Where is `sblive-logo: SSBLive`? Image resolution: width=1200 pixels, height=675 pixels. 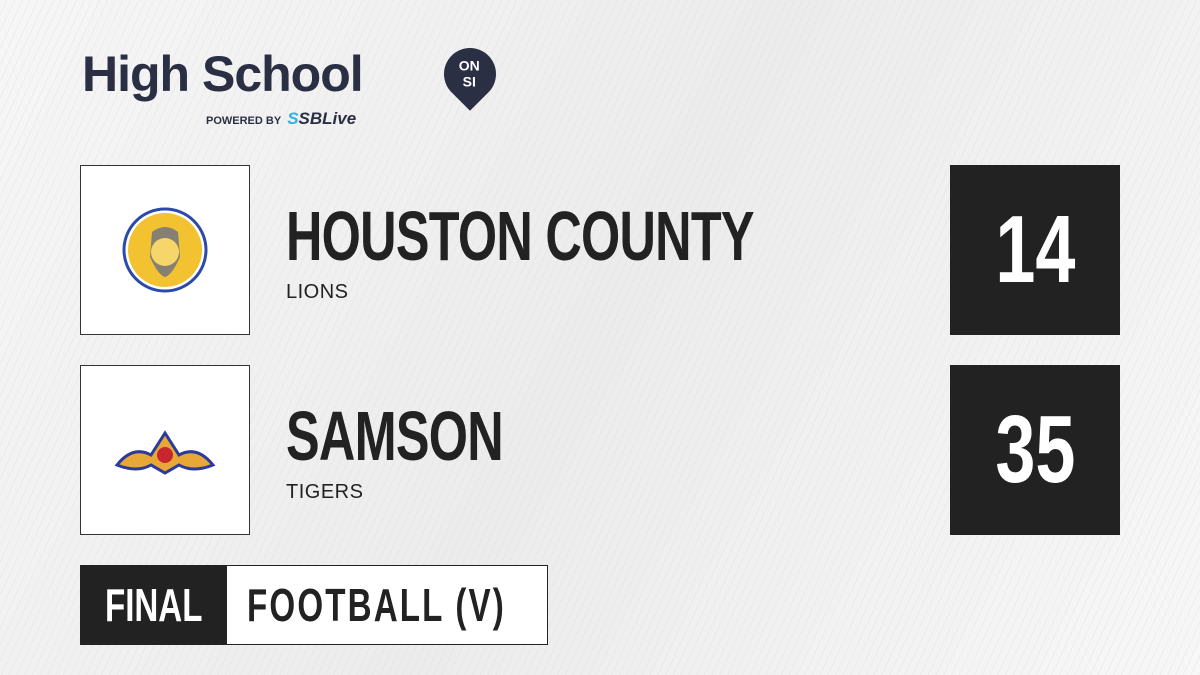
sblive-logo: SSBLive is located at coordinates (321, 118).